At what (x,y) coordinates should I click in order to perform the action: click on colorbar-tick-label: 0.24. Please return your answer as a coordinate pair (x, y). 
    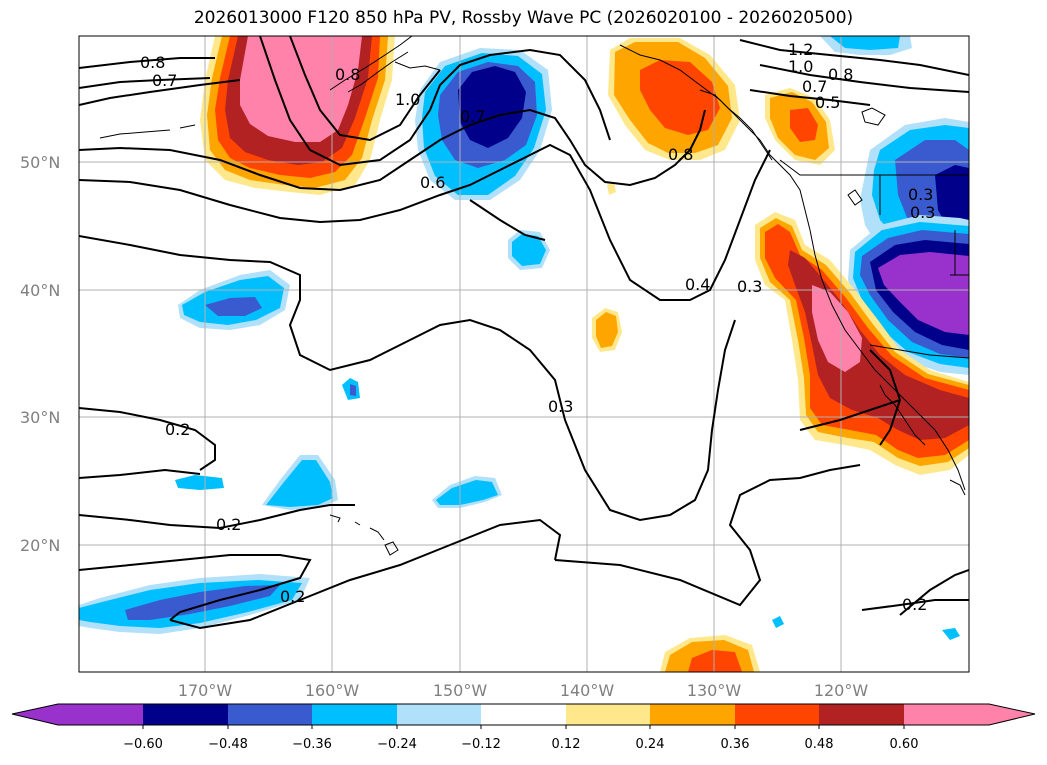
    Looking at the image, I should click on (650, 744).